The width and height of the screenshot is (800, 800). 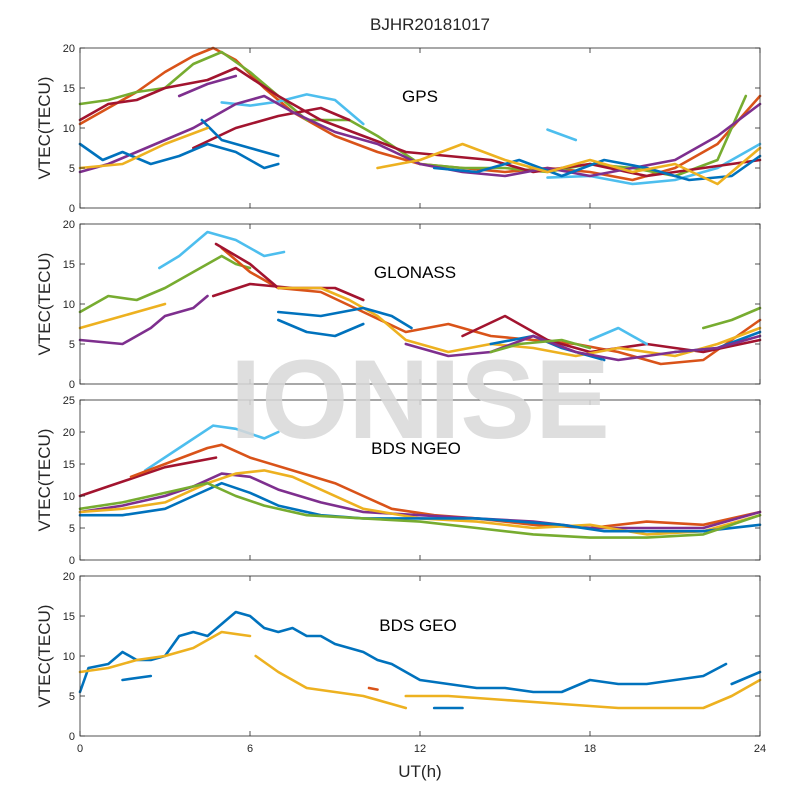 What do you see at coordinates (417, 625) in the screenshot?
I see `panel-label: BDS GEO` at bounding box center [417, 625].